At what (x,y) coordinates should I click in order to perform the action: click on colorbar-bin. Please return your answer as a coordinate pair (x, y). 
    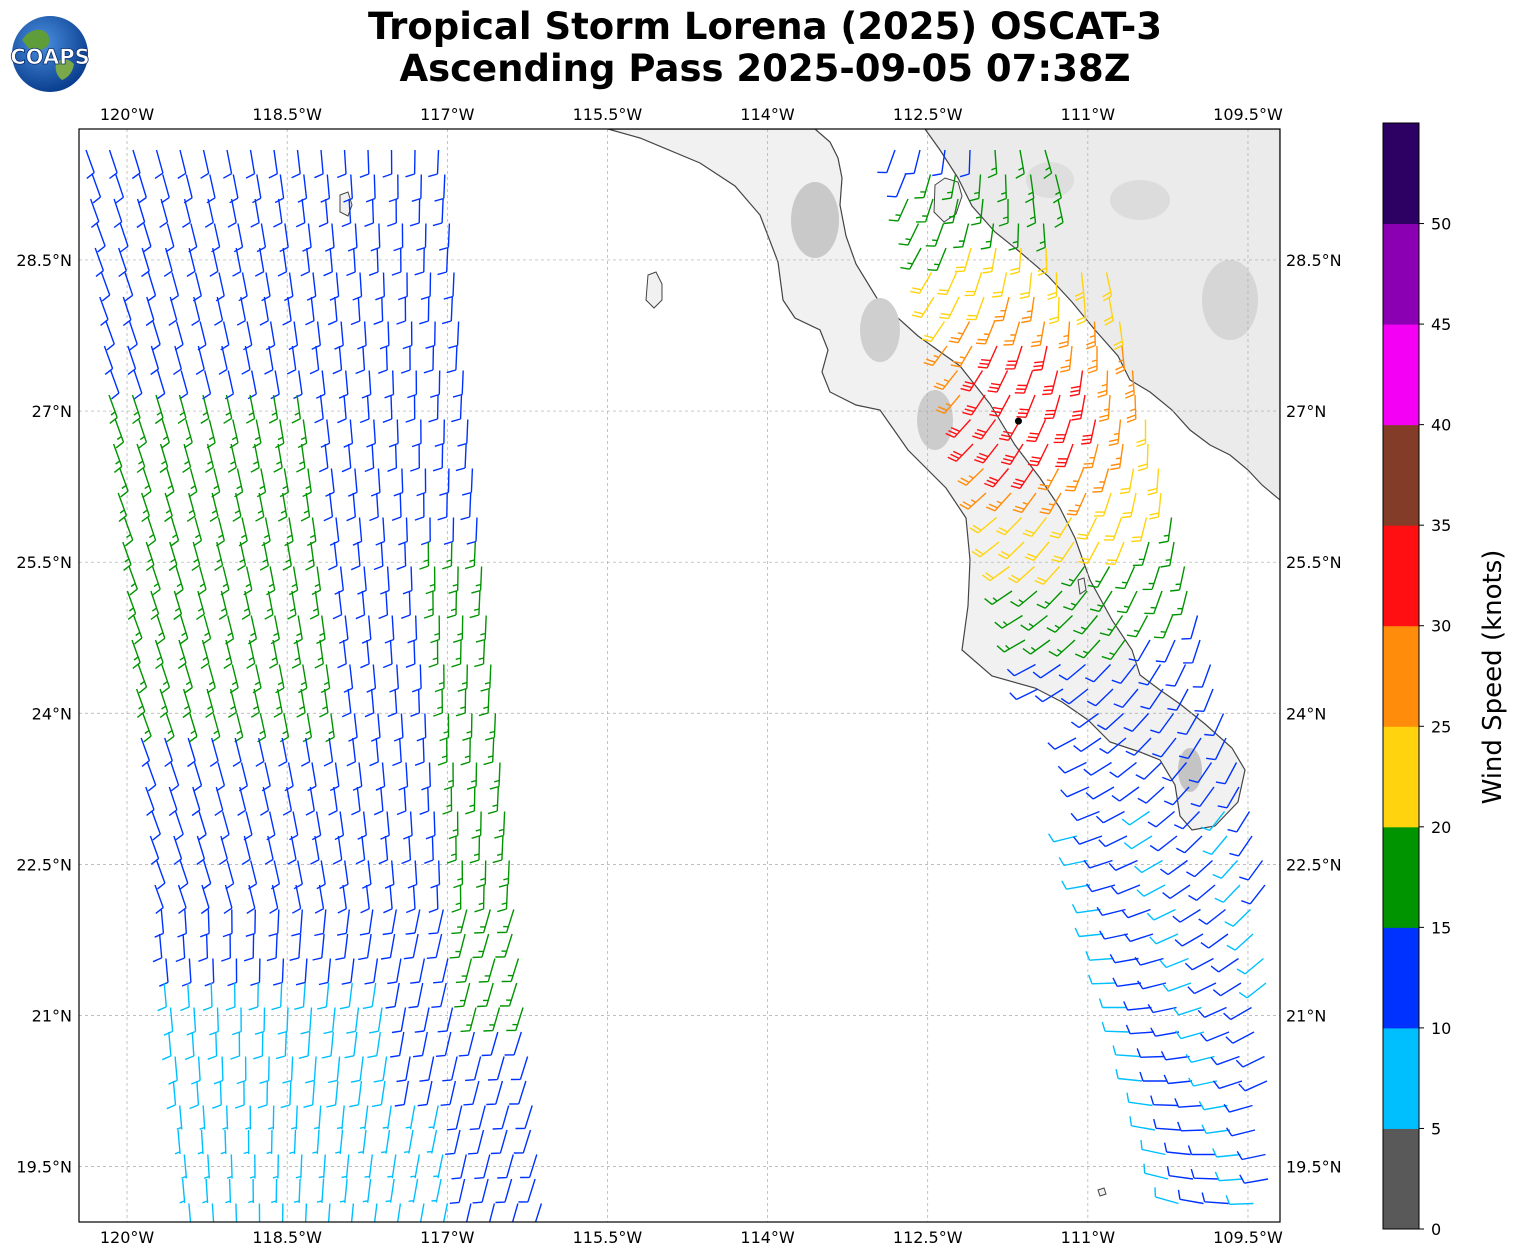
    Looking at the image, I should click on (1401, 978).